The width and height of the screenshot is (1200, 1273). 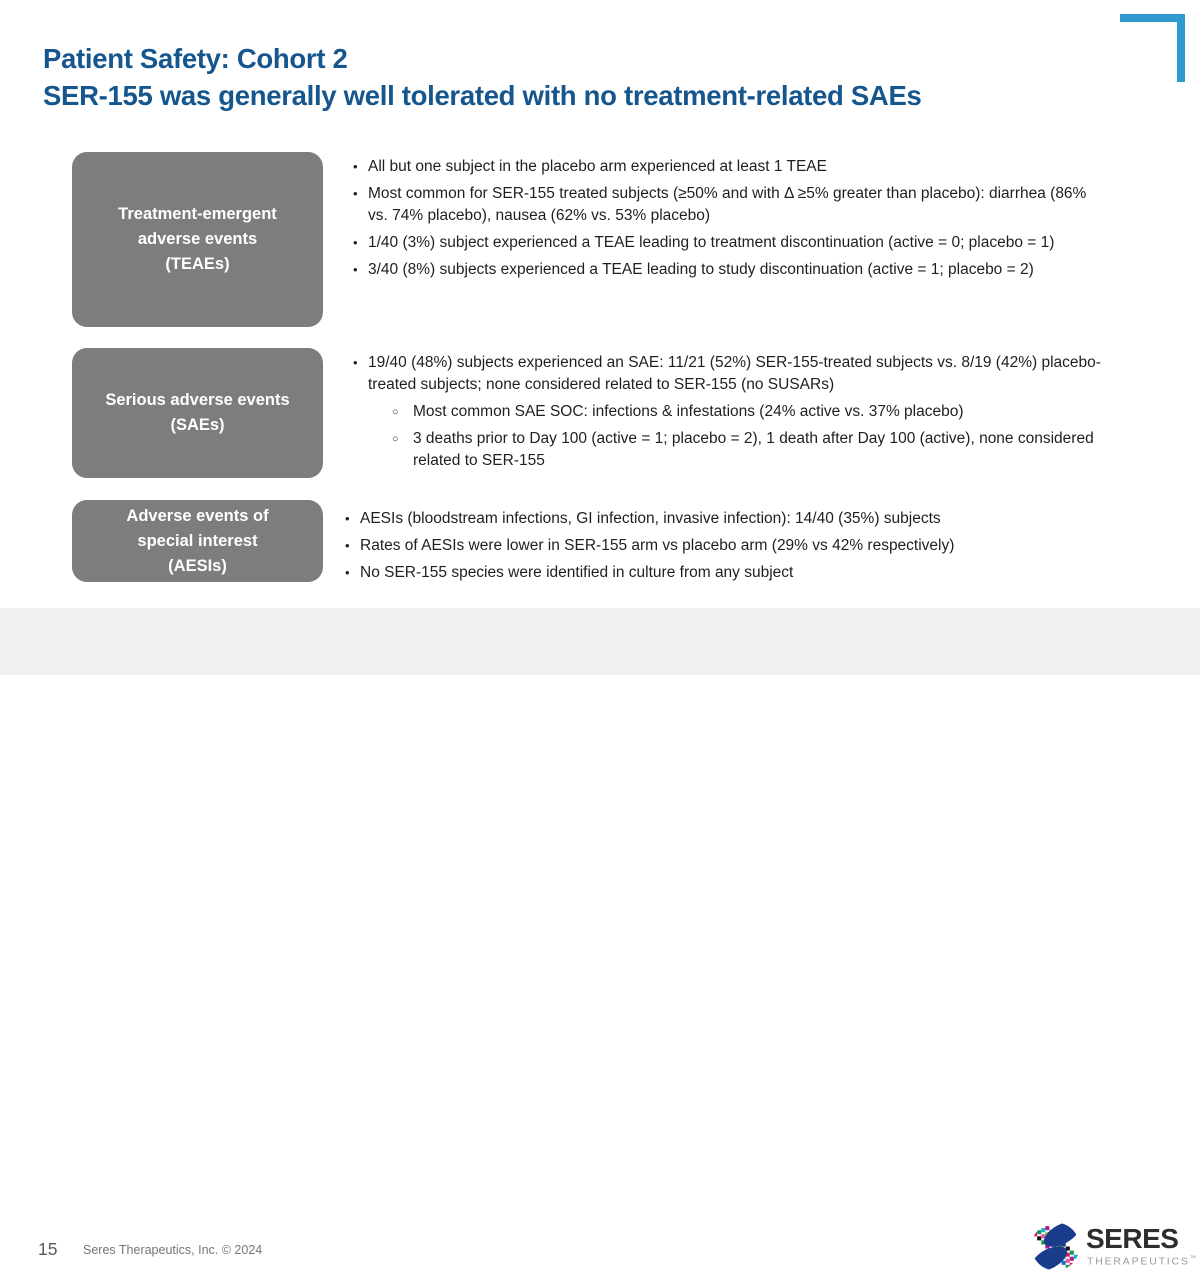 What do you see at coordinates (197, 413) in the screenshot?
I see `saes-label-box: Serious adverse events (SAEs)` at bounding box center [197, 413].